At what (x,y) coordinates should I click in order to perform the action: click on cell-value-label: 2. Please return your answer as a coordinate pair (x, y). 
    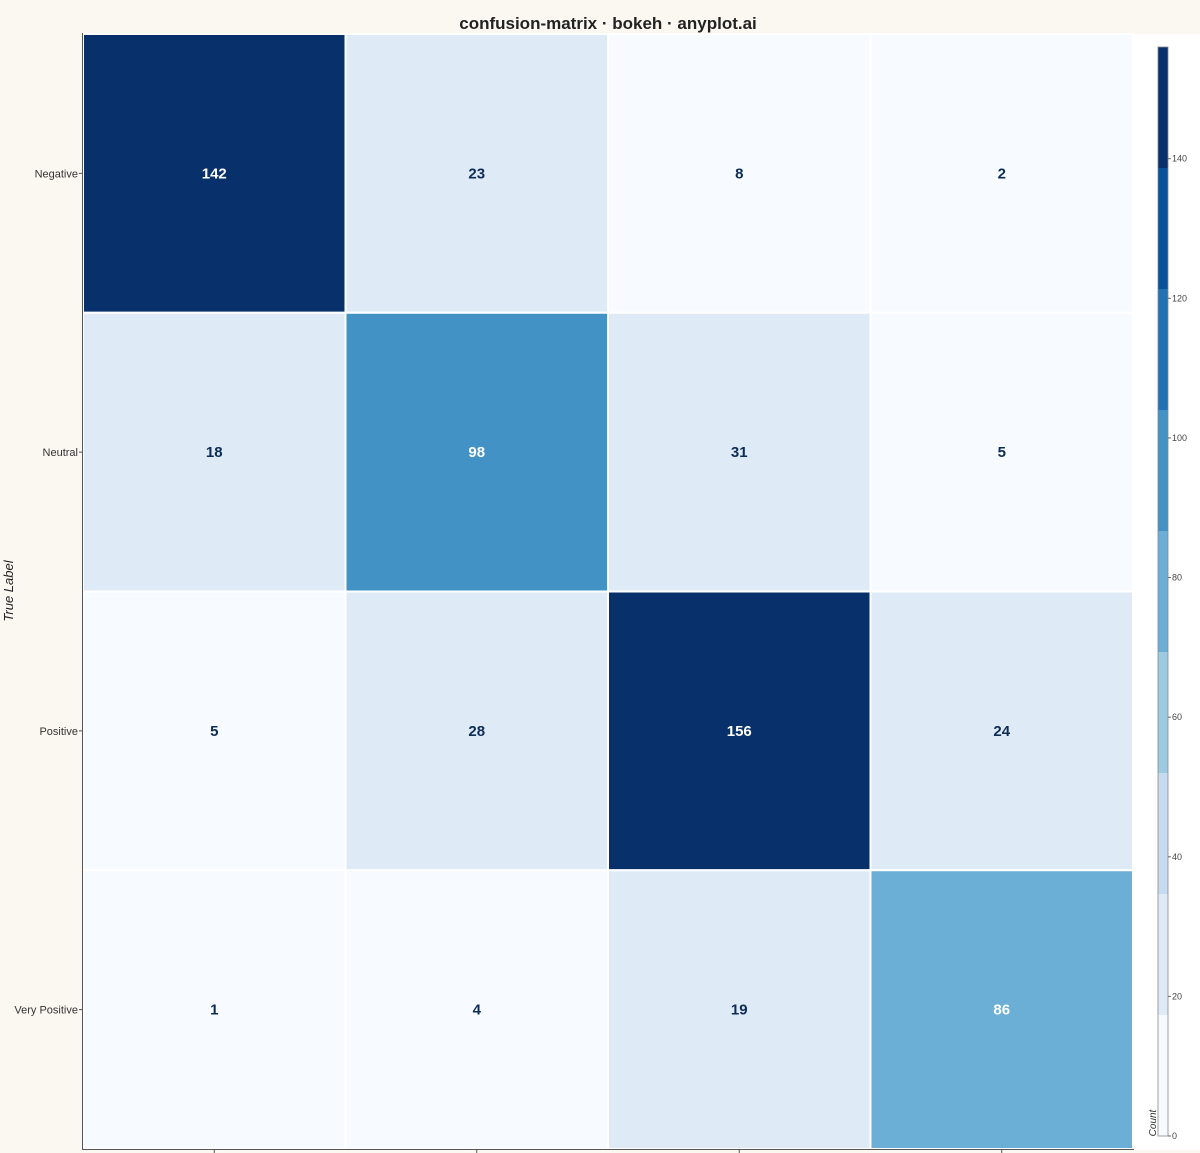
    Looking at the image, I should click on (1002, 173).